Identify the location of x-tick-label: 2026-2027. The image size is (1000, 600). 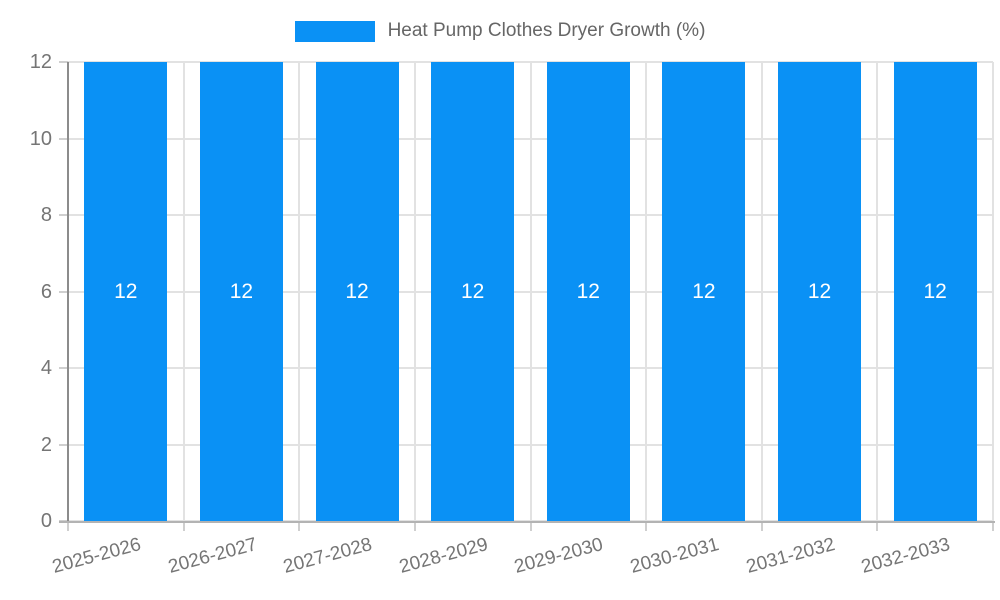
(212, 556).